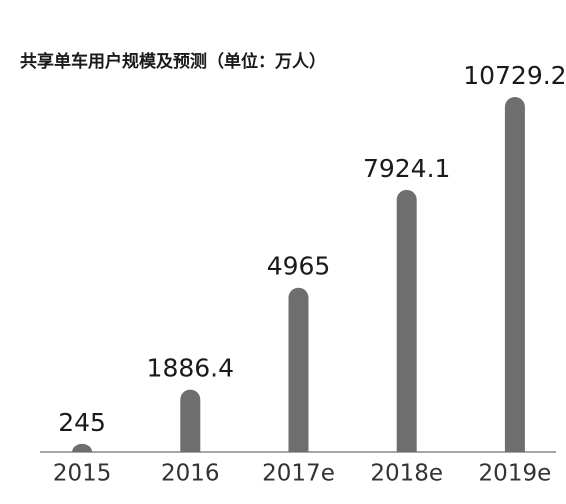  Describe the element at coordinates (515, 474) in the screenshot. I see `x-tick-label: 2019e` at that location.